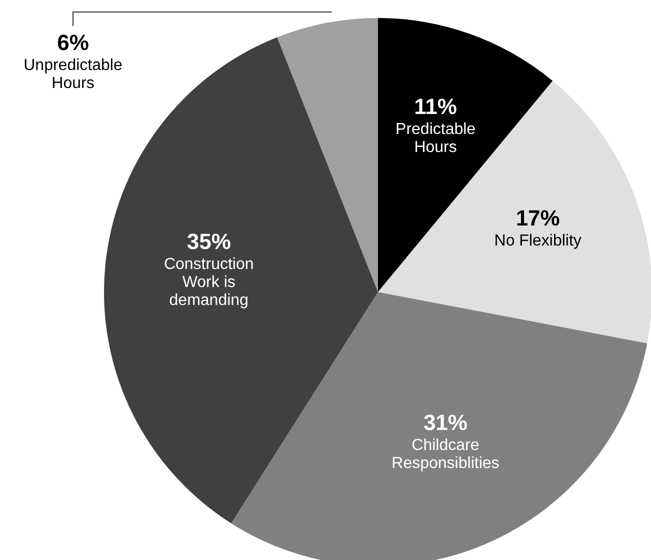  I want to click on data-label: 31%, so click(445, 422).